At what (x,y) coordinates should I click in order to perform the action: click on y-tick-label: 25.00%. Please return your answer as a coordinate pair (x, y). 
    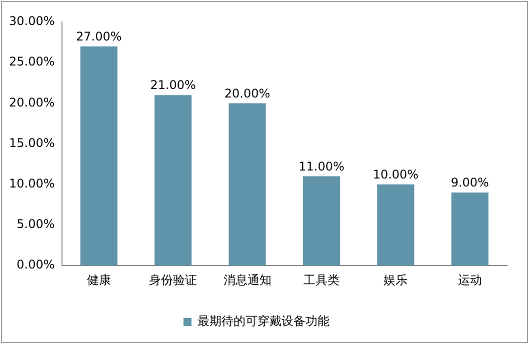
    Looking at the image, I should click on (31, 61).